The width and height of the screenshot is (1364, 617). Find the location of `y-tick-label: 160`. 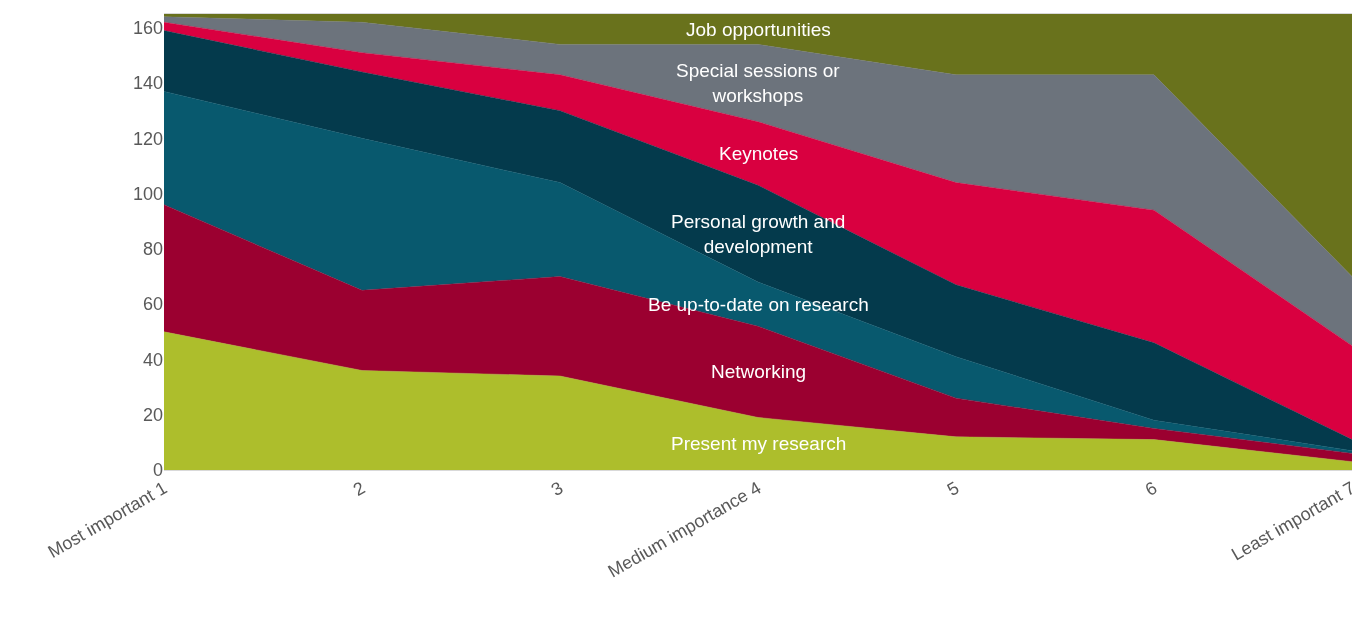

y-tick-label: 160 is located at coordinates (147, 28).